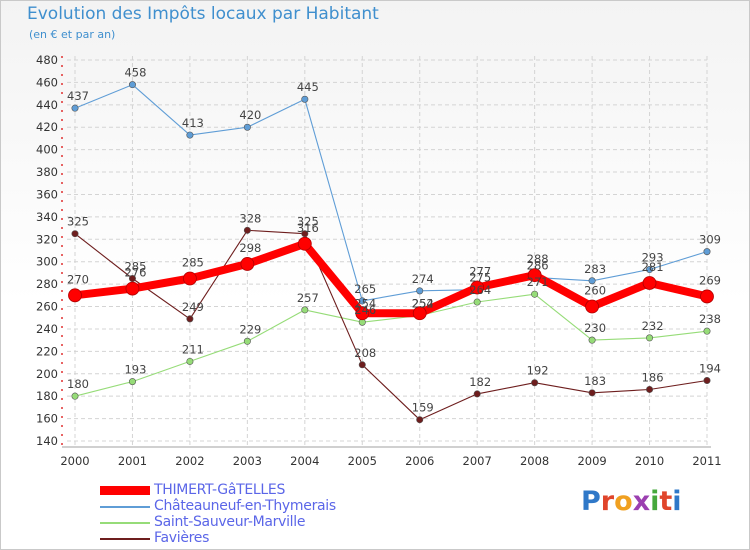 The height and width of the screenshot is (550, 750). What do you see at coordinates (230, 522) in the screenshot?
I see `legend-label-saint-sauveur: Saint-Sauveur-Marville` at bounding box center [230, 522].